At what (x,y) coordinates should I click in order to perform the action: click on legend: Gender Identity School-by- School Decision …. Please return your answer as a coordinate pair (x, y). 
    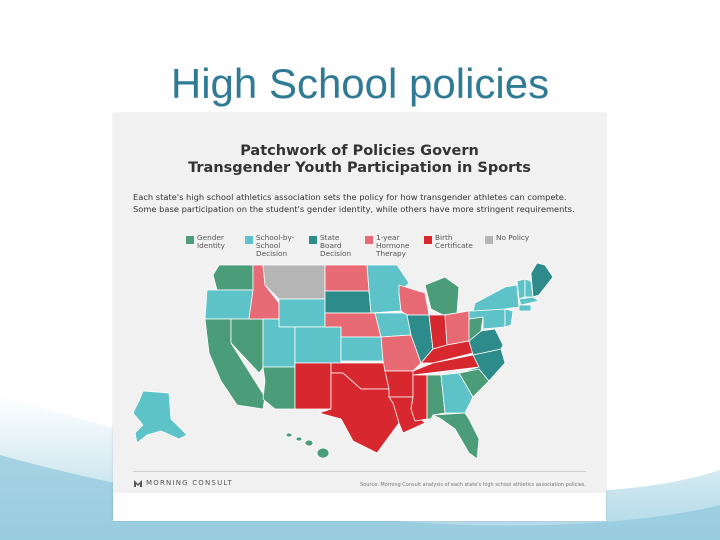
    Looking at the image, I should click on (396, 249).